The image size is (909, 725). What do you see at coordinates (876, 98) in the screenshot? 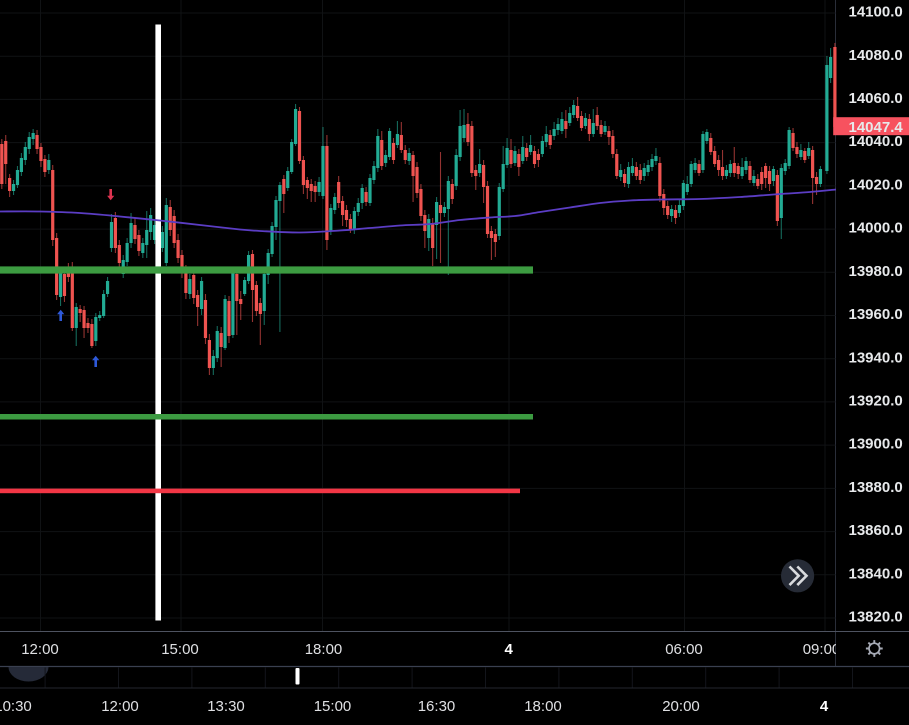
I see `svg-text: 14060.0` at bounding box center [876, 98].